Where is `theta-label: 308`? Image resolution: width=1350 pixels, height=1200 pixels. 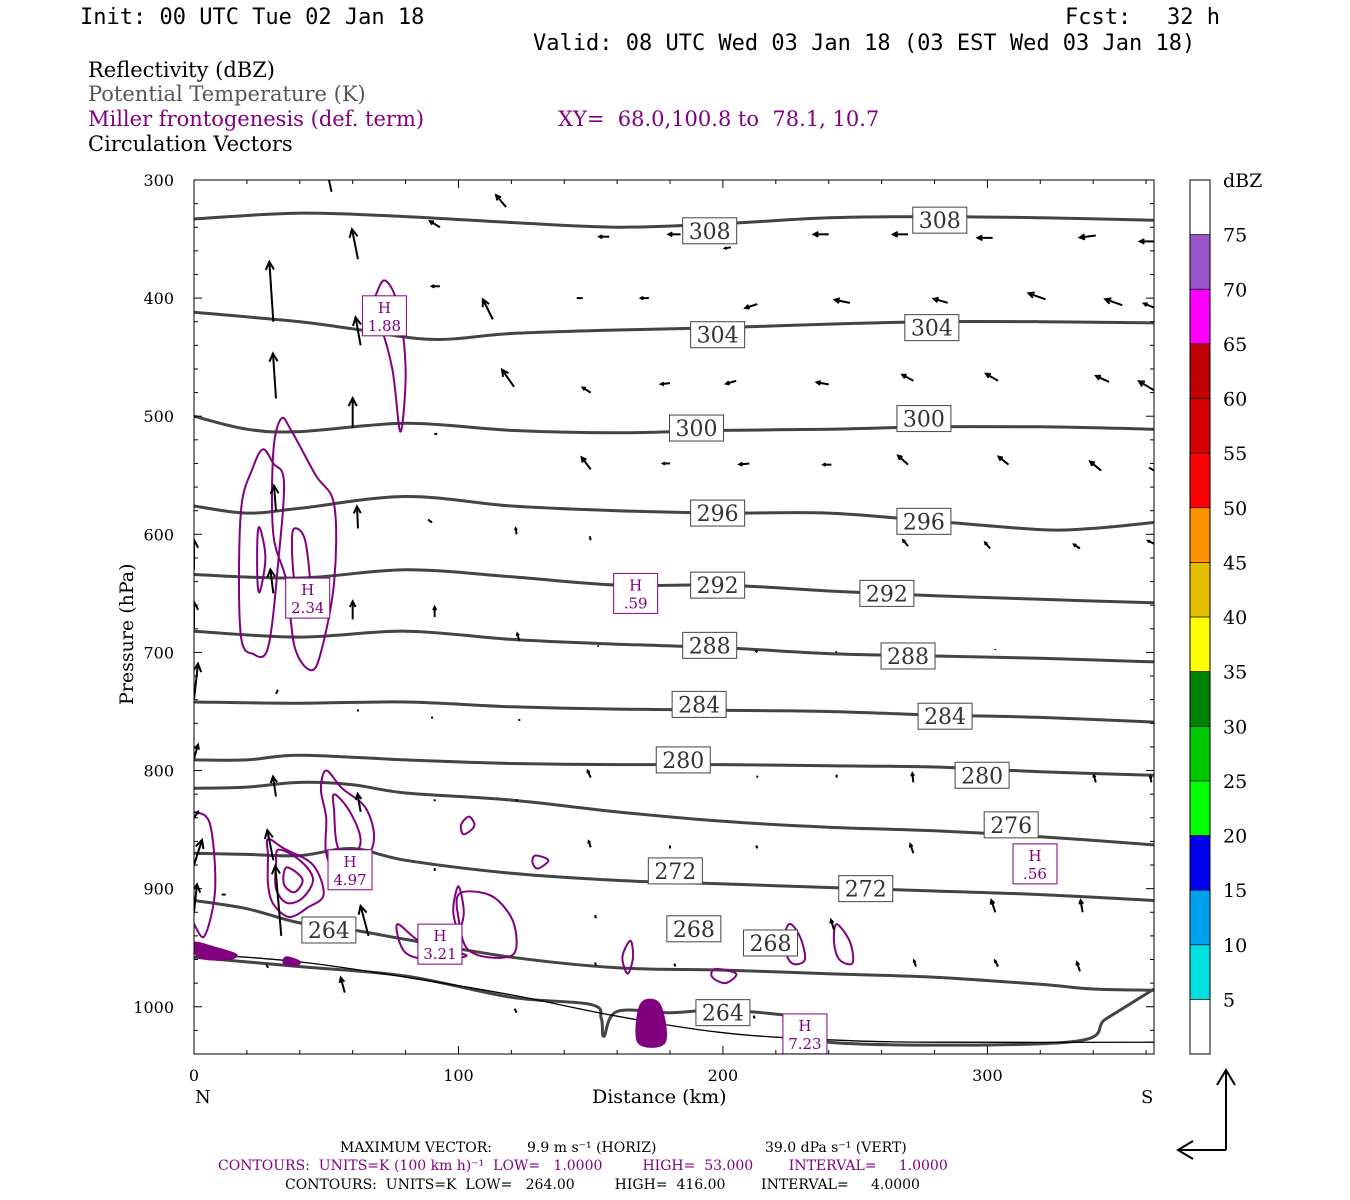 theta-label: 308 is located at coordinates (710, 232).